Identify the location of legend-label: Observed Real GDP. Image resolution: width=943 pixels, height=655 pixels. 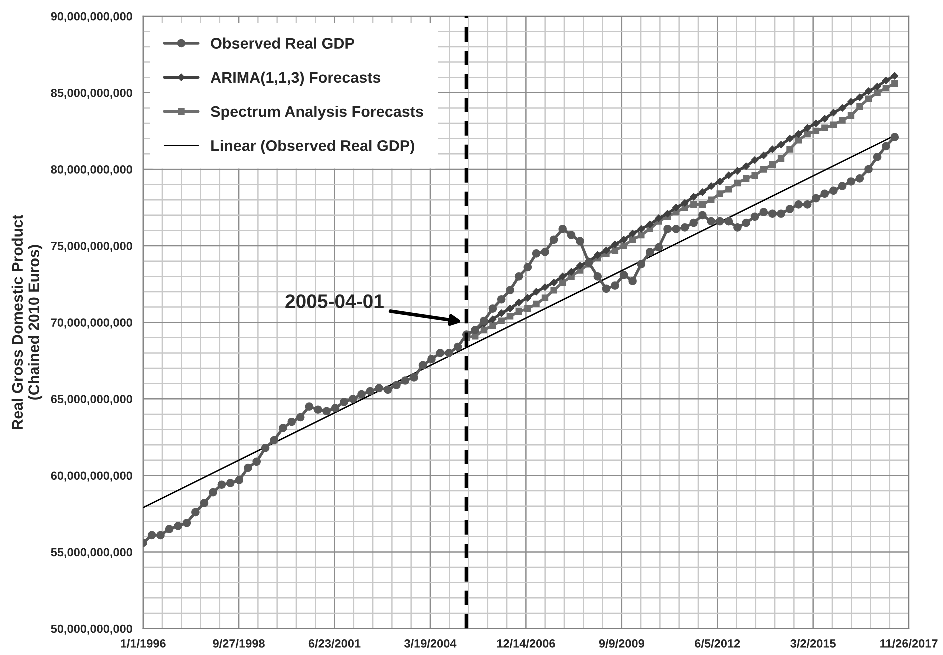
(282, 43).